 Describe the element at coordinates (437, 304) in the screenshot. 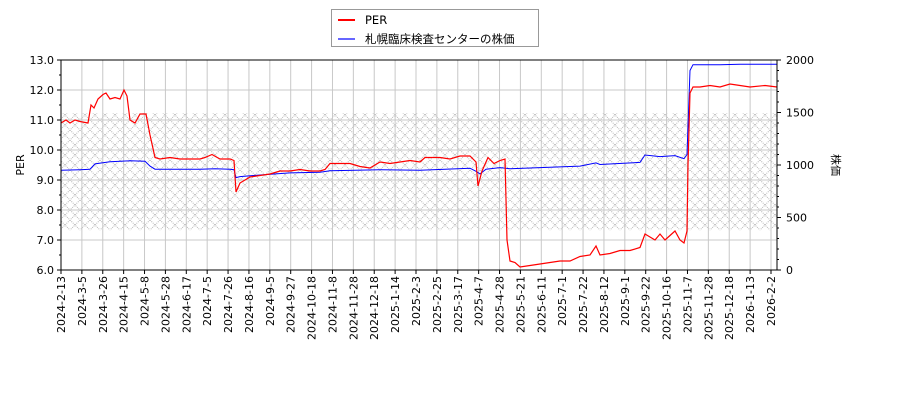

I see `x-tick-label: 2025-2-25` at that location.